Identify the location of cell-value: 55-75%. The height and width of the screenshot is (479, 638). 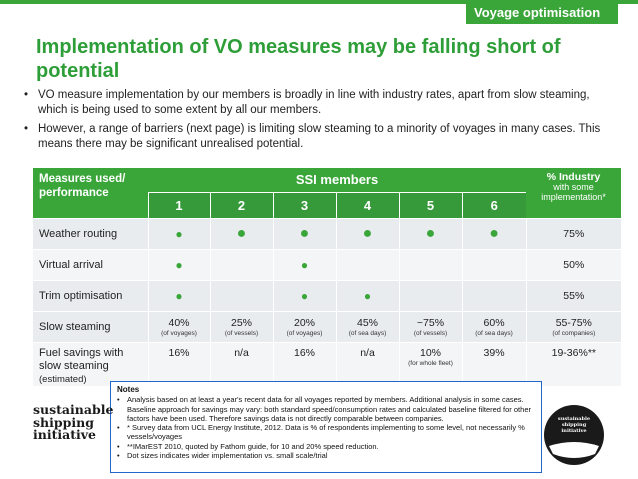
(573, 322).